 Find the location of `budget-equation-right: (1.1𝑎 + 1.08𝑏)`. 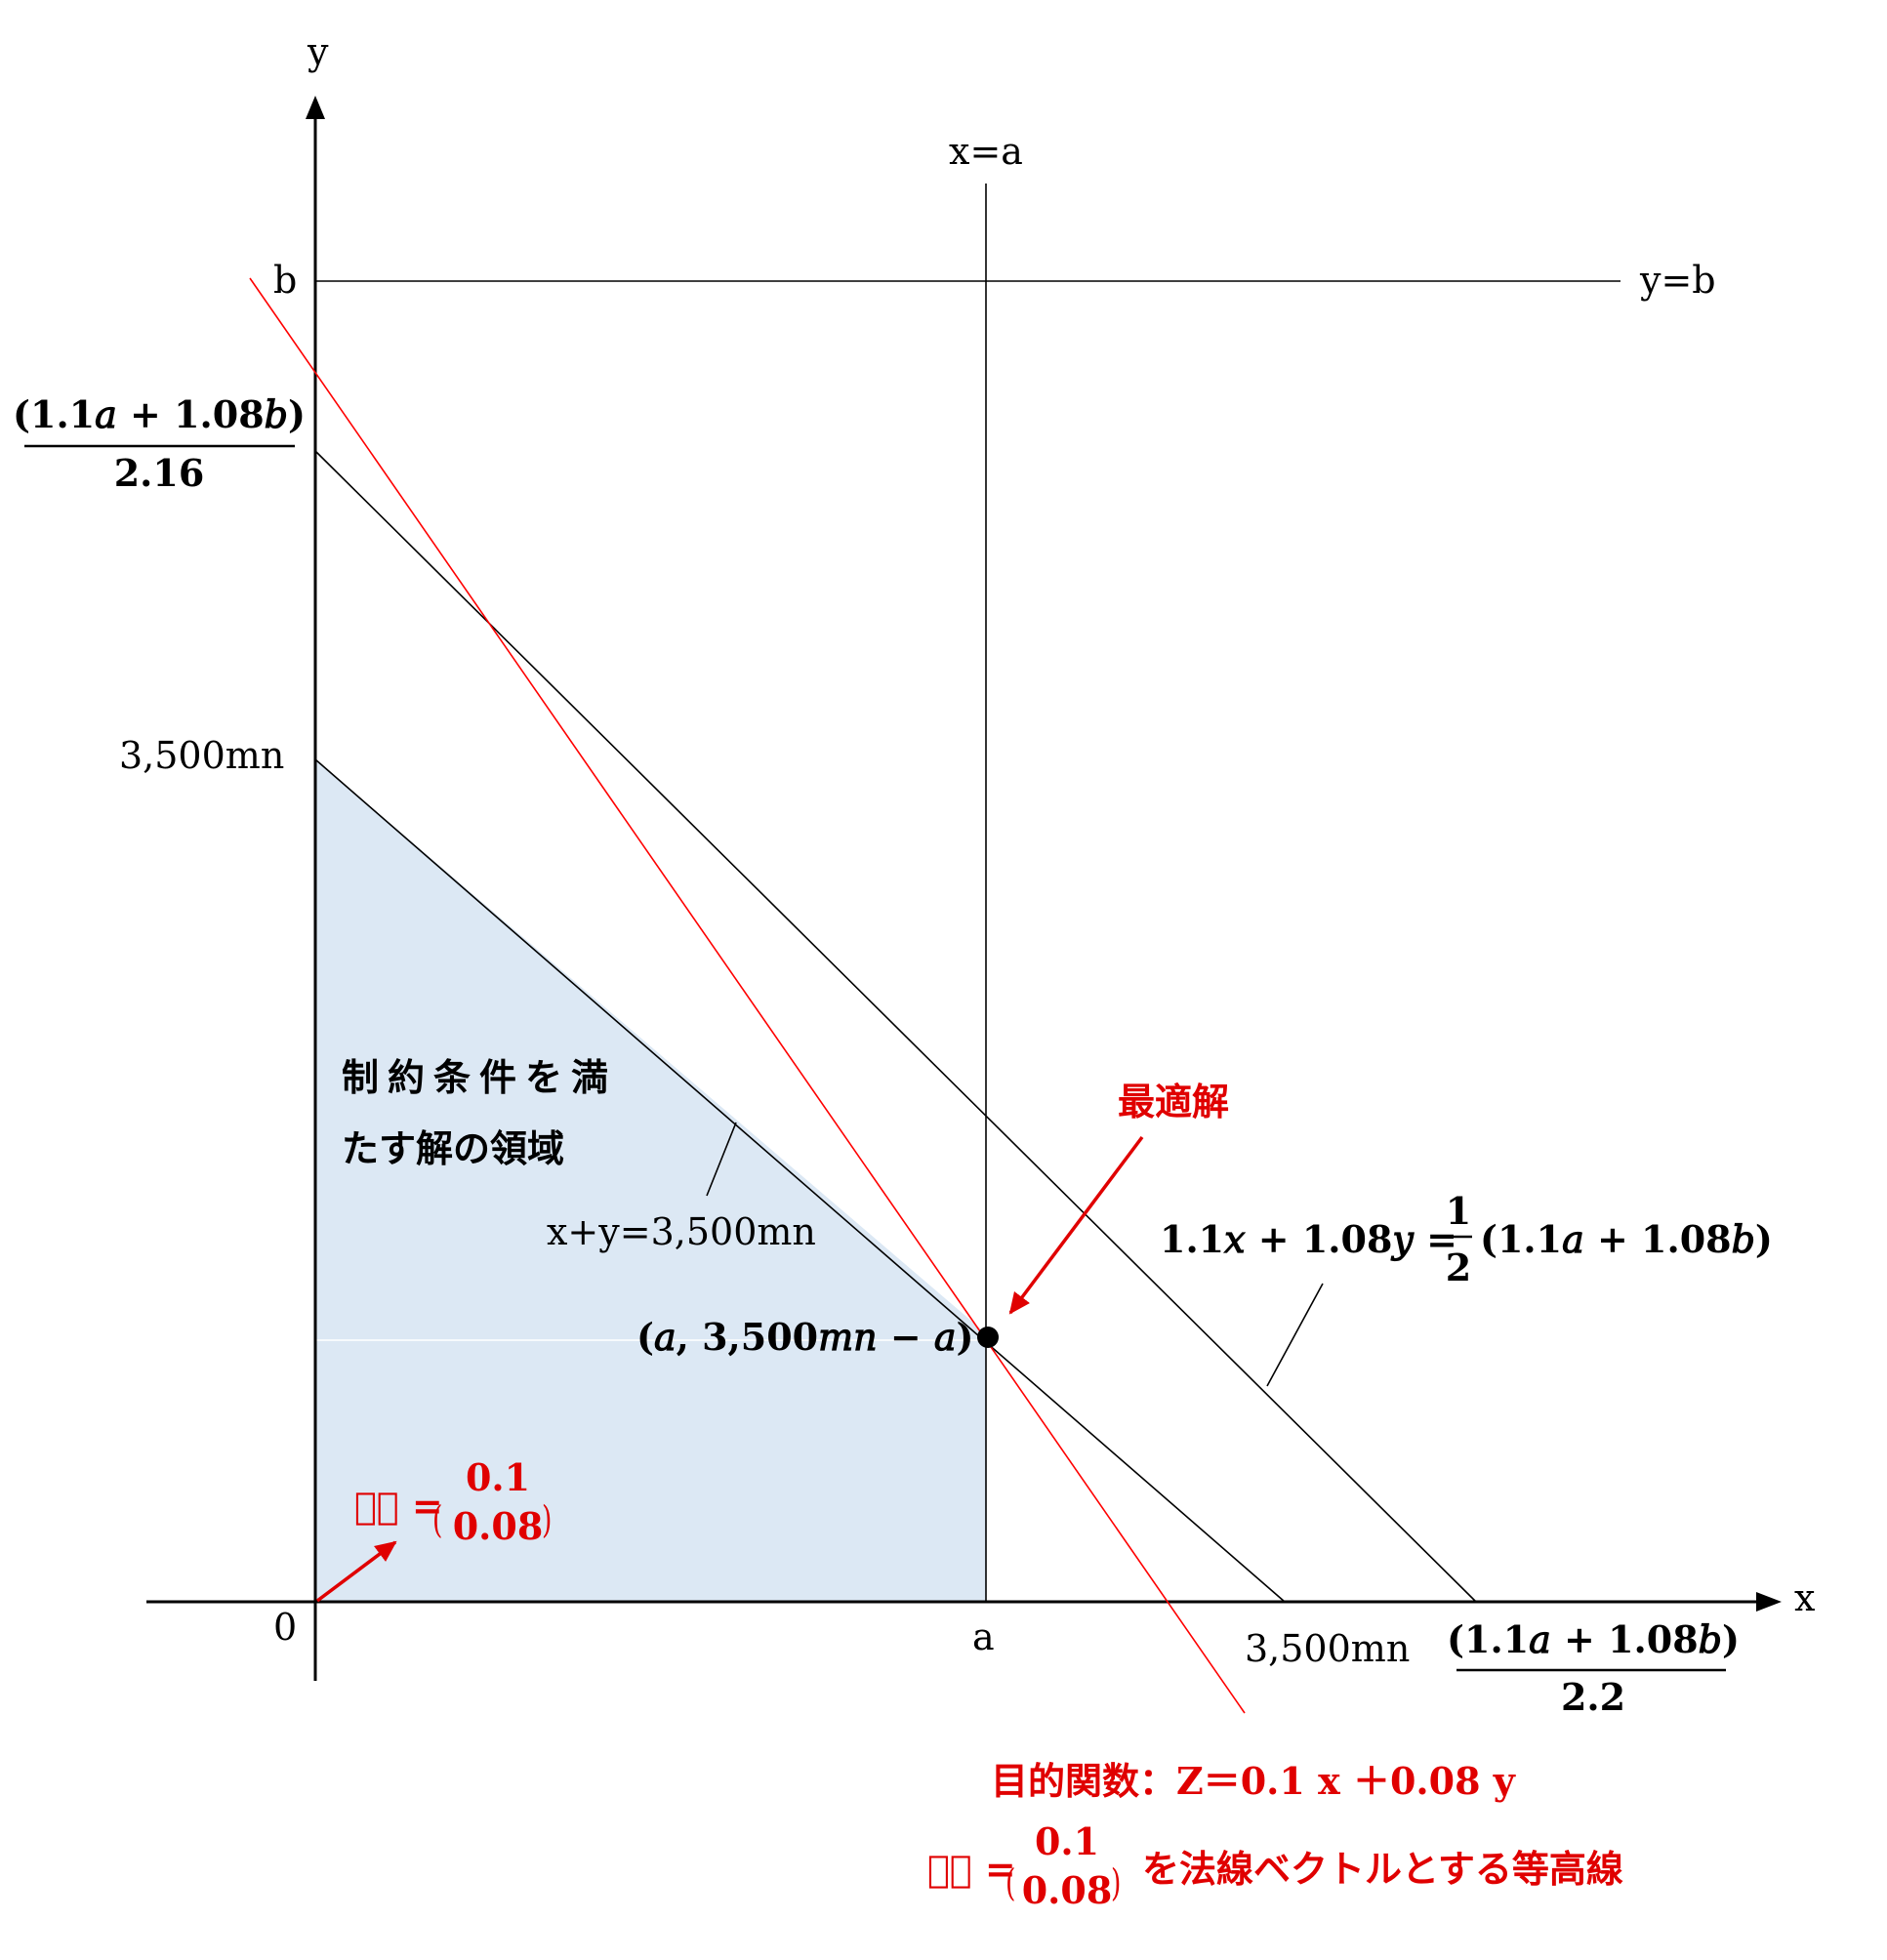

budget-equation-right: (1.1𝑎 + 1.08𝑏) is located at coordinates (1626, 1239).